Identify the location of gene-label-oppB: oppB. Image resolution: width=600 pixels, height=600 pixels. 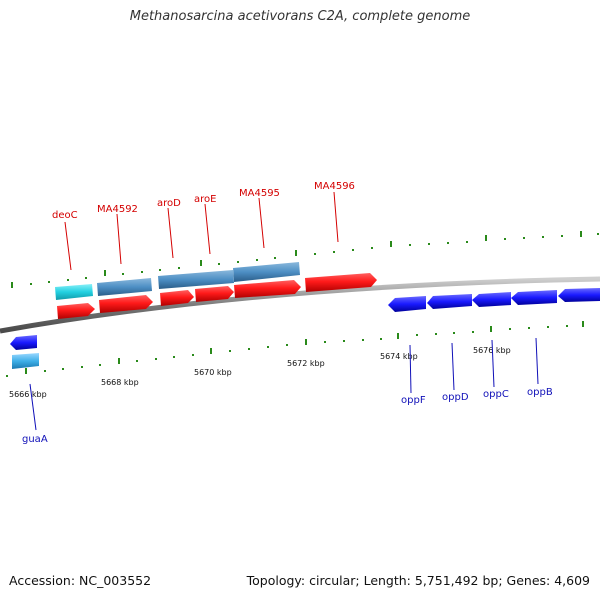
(540, 392).